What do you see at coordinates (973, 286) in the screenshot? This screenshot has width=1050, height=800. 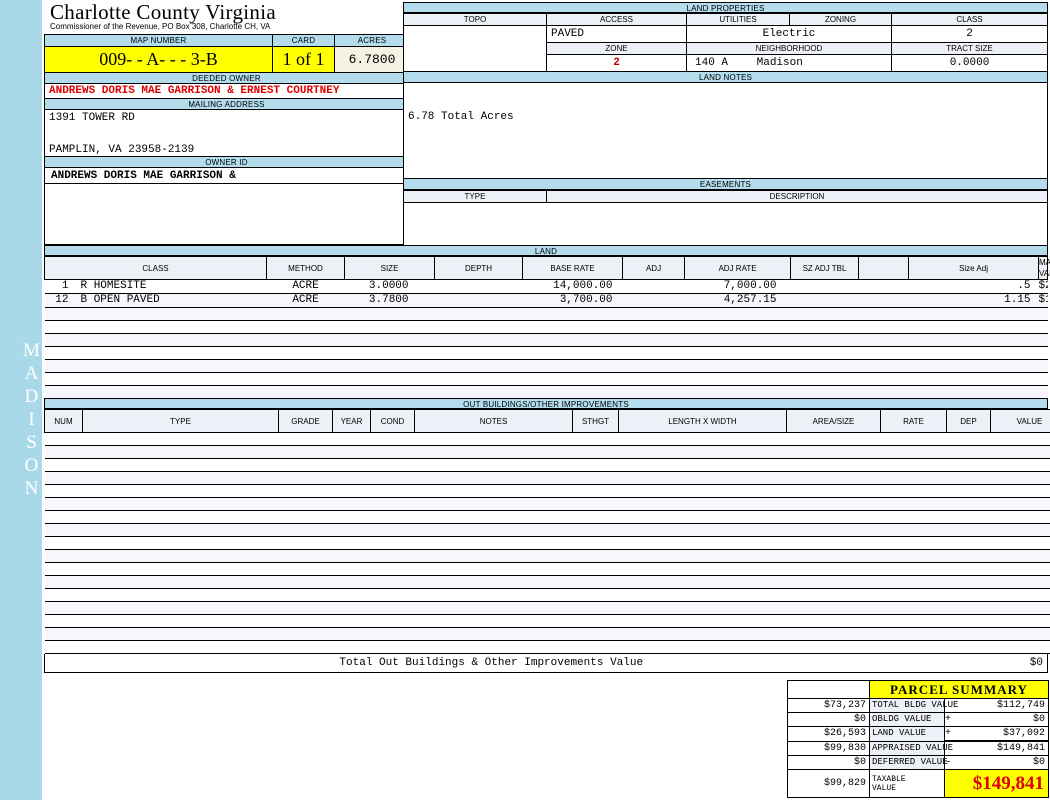 I see `land-row-size-adj: .5` at bounding box center [973, 286].